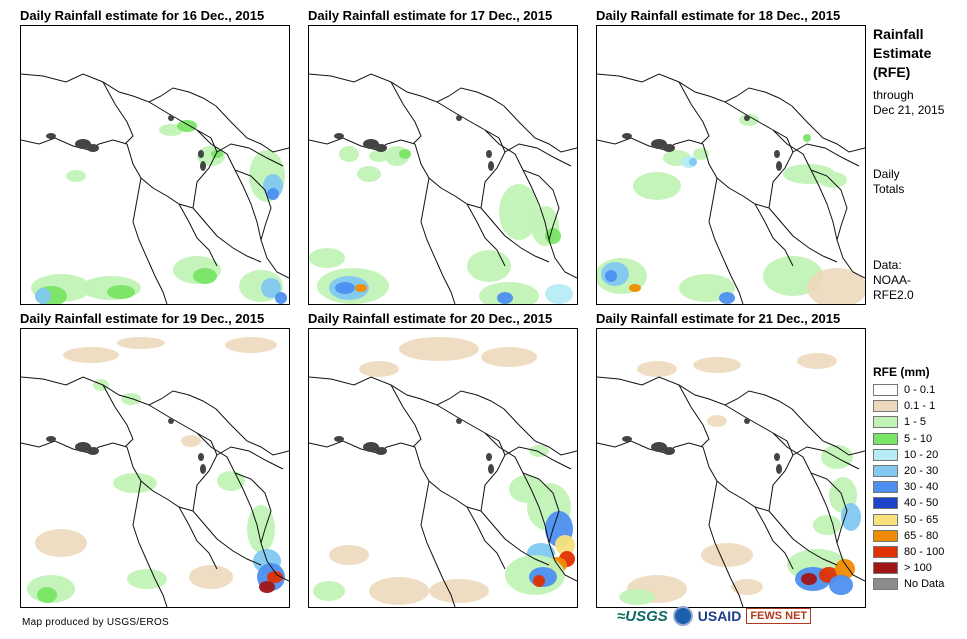 The height and width of the screenshot is (639, 967). I want to click on legend-item: 65 - 80, so click(908, 536).